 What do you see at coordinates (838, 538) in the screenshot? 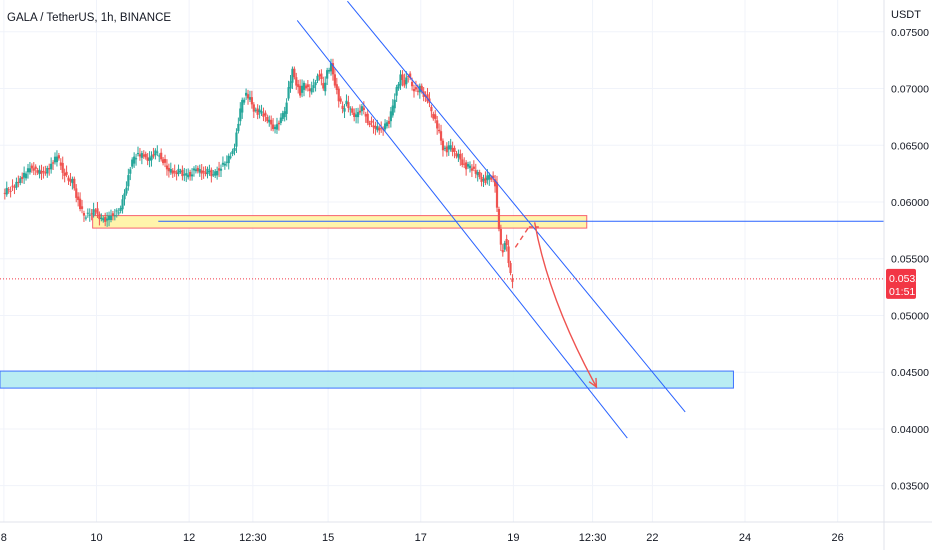
I see `time-tick-label: 26` at bounding box center [838, 538].